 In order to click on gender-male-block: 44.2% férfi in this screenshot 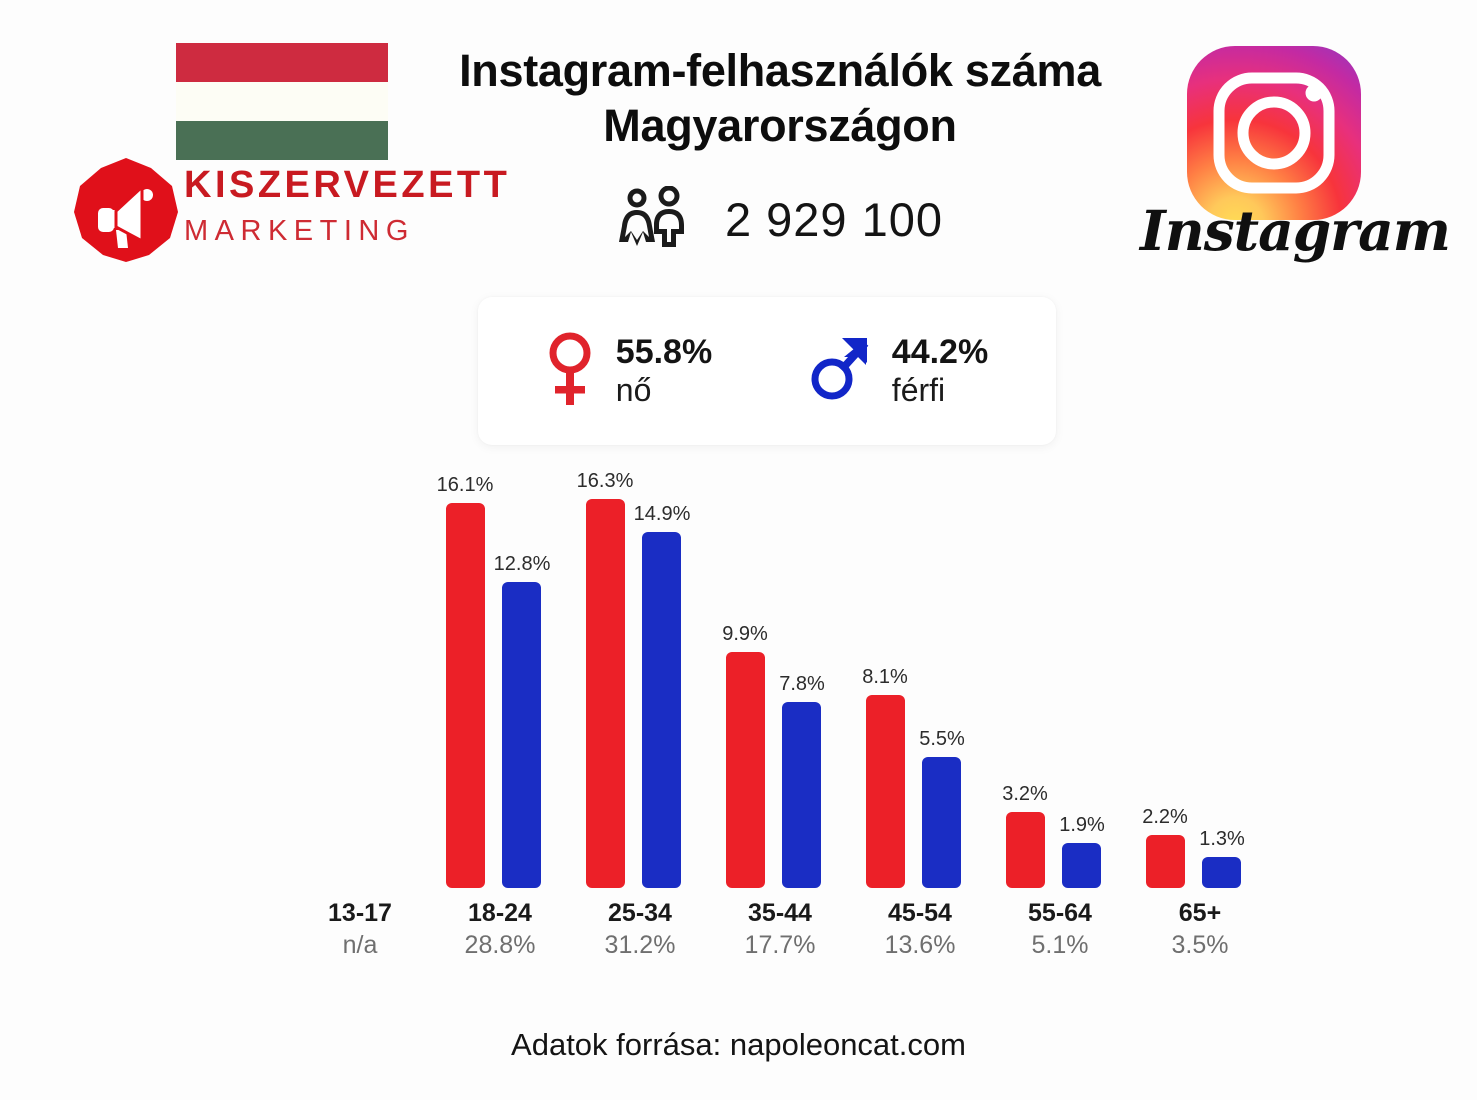, I will do `click(898, 371)`.